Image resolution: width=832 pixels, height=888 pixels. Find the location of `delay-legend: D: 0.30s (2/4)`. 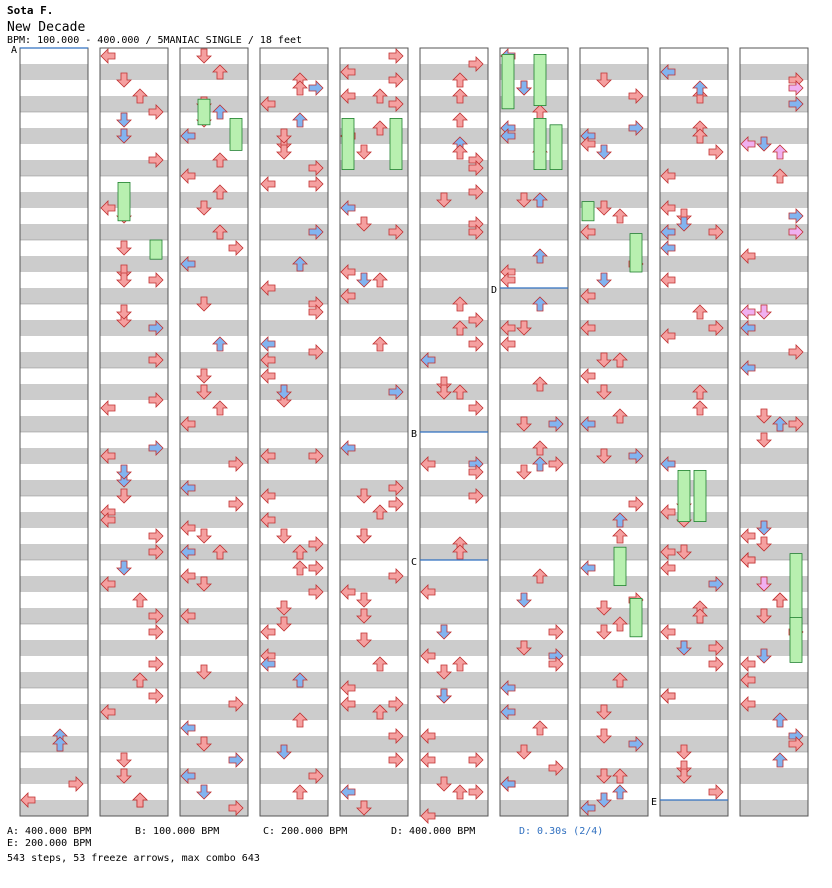

delay-legend: D: 0.30s (2/4) is located at coordinates (561, 831).